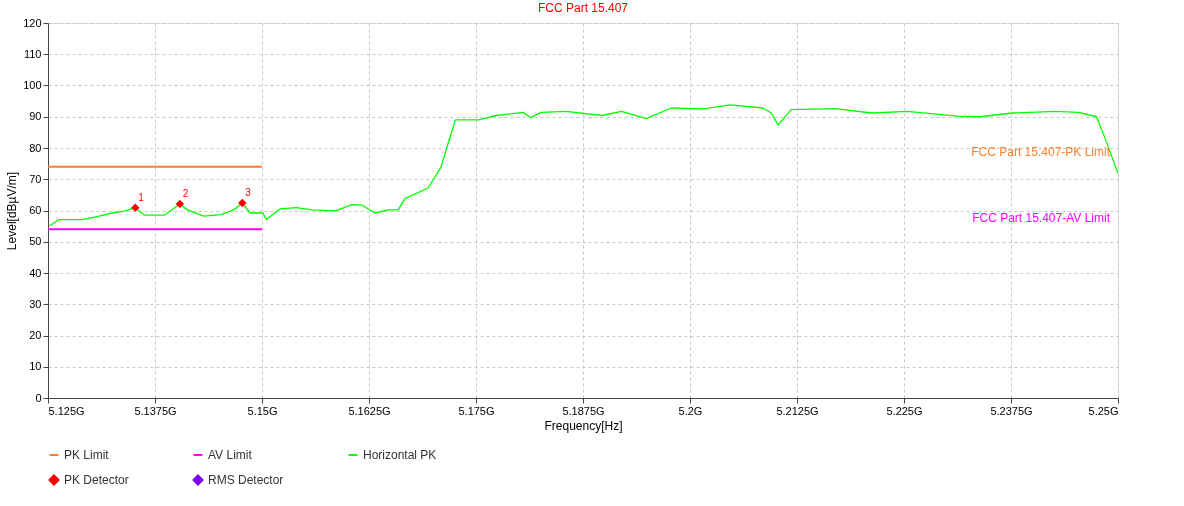 The width and height of the screenshot is (1184, 506). Describe the element at coordinates (400, 455) in the screenshot. I see `legend-label: Horizontal PK` at that location.